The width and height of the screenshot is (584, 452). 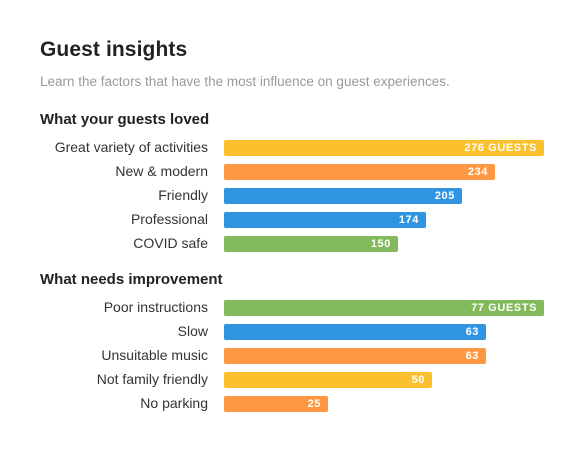 What do you see at coordinates (114, 49) in the screenshot?
I see `page-title: Guest insights` at bounding box center [114, 49].